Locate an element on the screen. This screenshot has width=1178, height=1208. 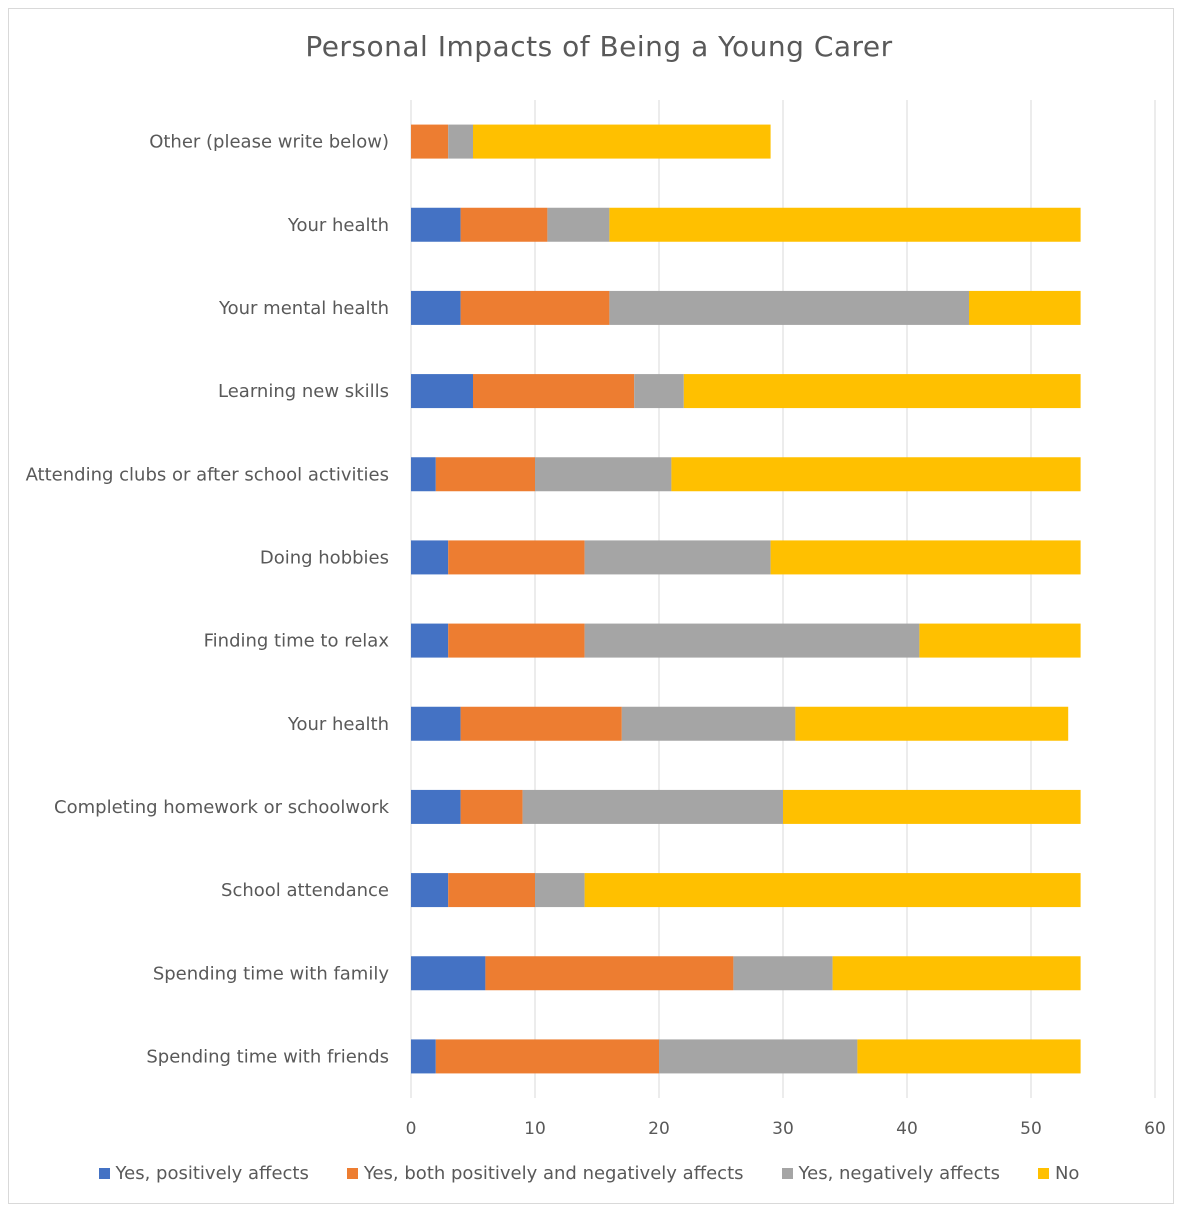
legend-label: Yes, negatively affects is located at coordinates (899, 1173).